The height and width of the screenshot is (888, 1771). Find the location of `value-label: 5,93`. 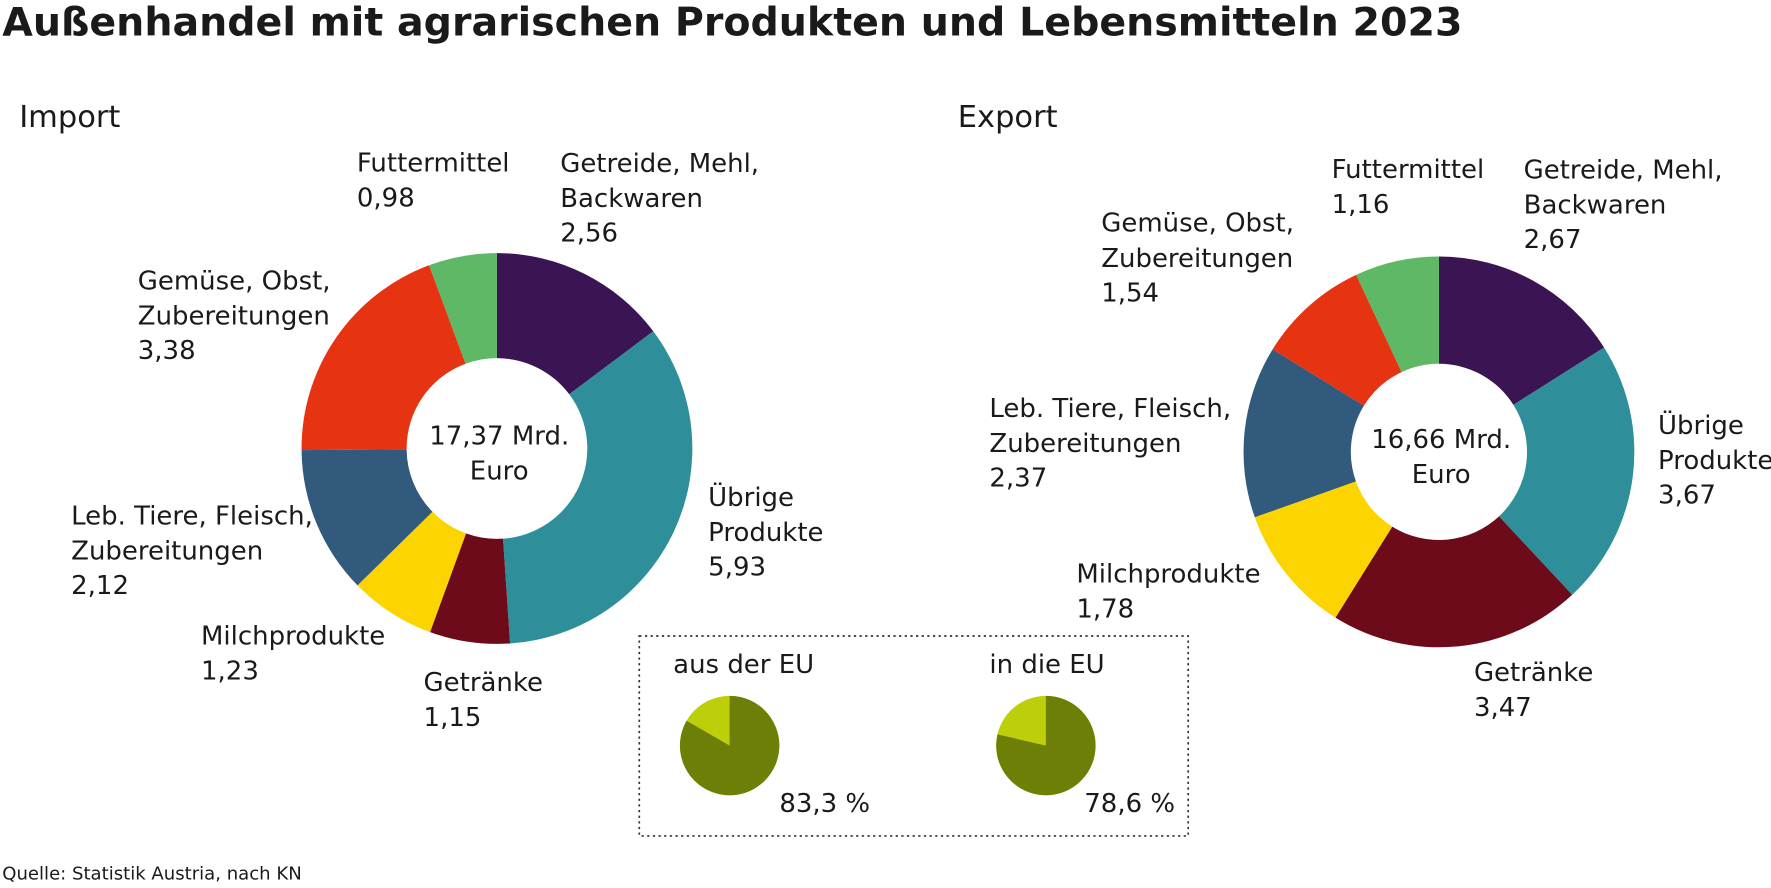

value-label: 5,93 is located at coordinates (737, 568).